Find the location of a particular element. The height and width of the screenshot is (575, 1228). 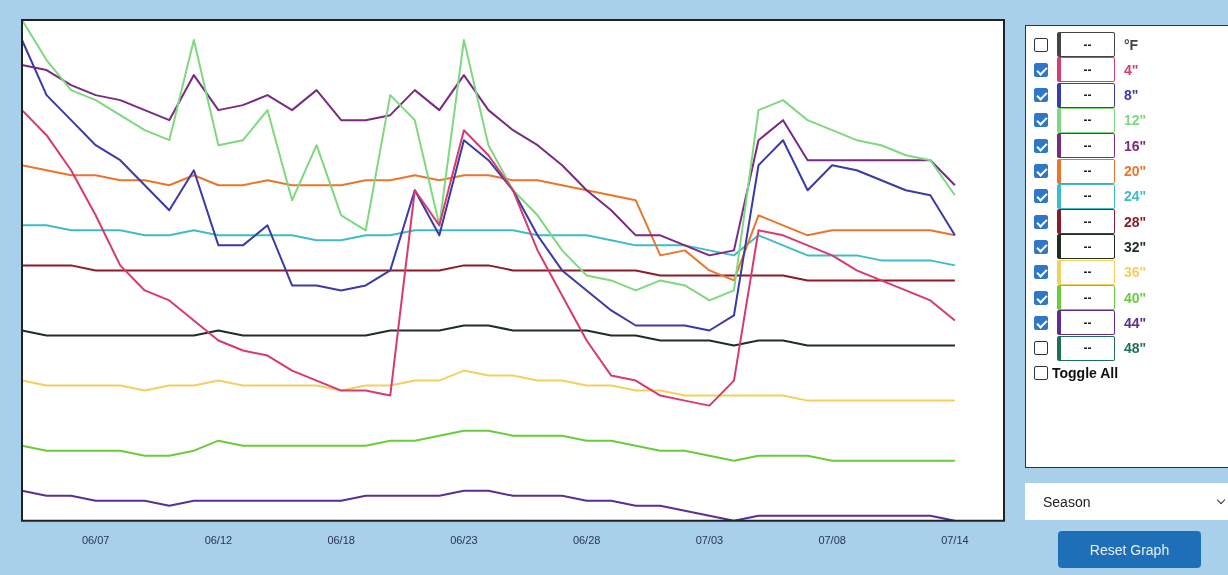

legend-label: 48" is located at coordinates (1135, 348).